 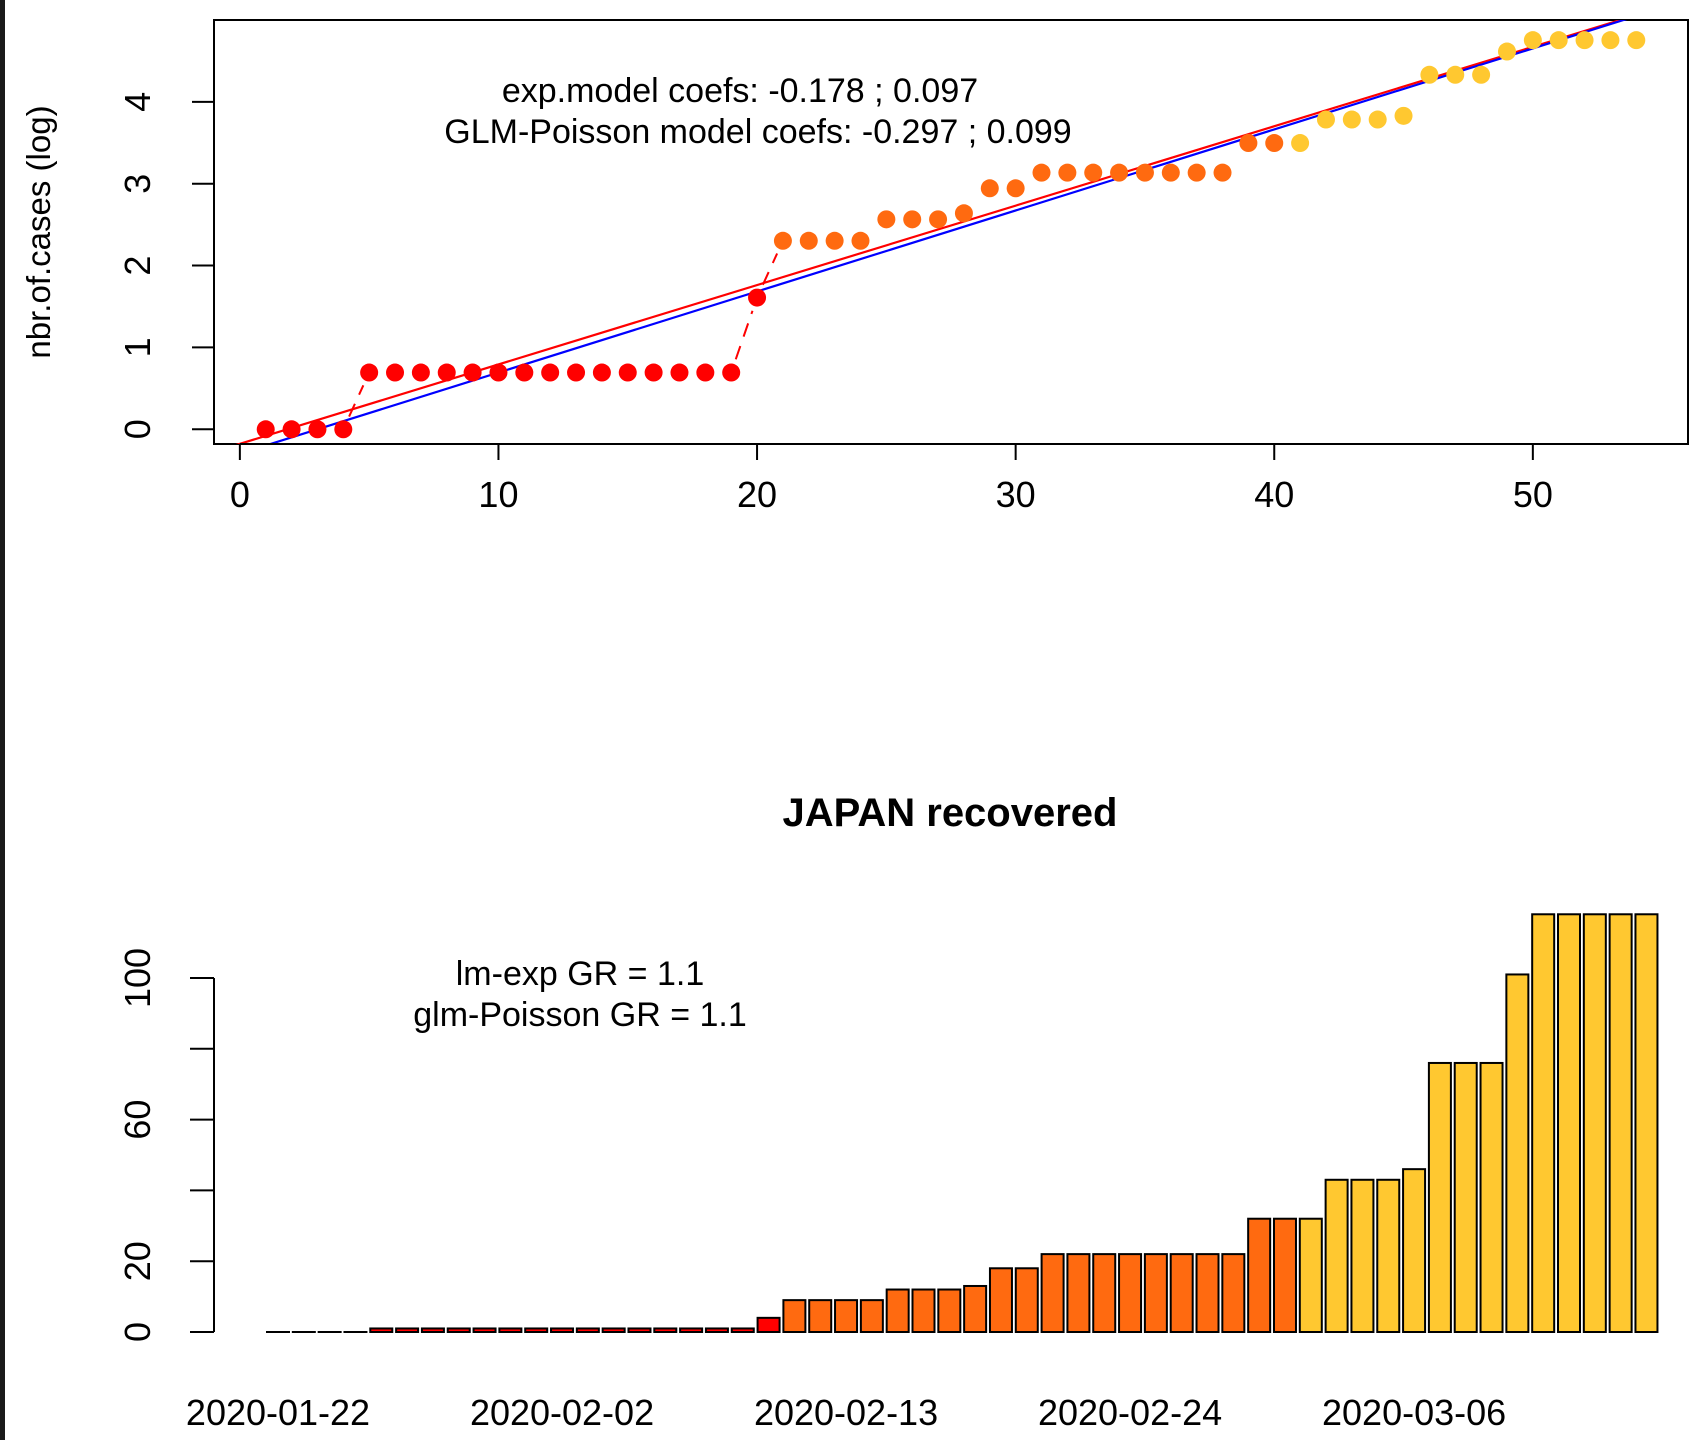 I want to click on x-tick-label: 2020-01-22, so click(x=278, y=1412).